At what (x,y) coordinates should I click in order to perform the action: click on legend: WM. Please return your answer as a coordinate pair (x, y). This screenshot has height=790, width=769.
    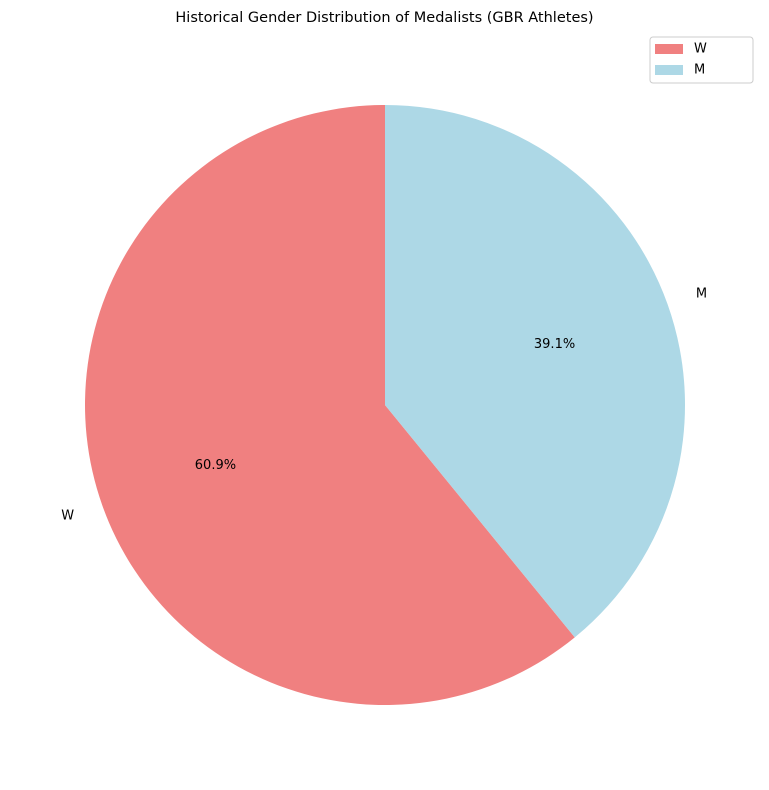
    Looking at the image, I should click on (701, 60).